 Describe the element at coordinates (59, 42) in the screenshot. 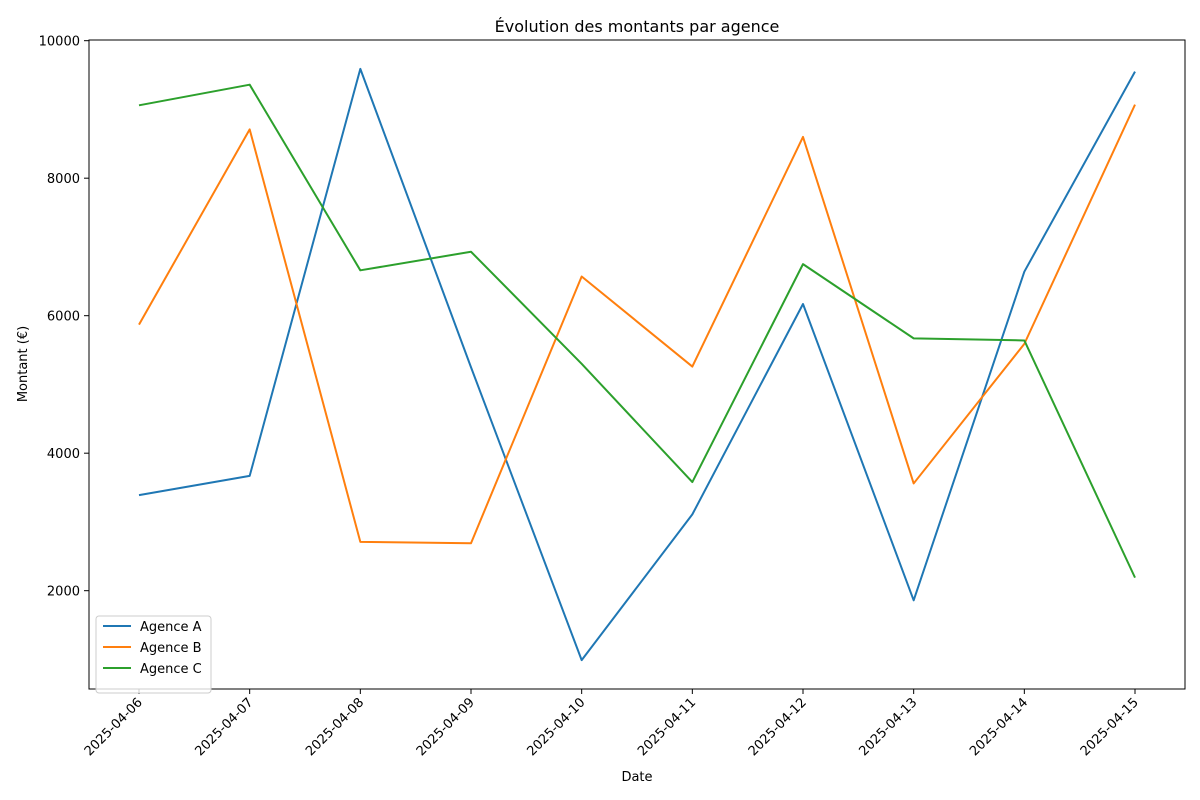

I see `y-tick-label: 10000` at that location.